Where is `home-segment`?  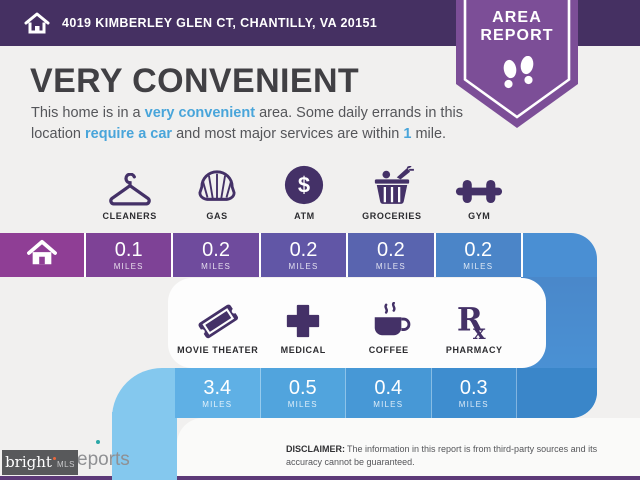 home-segment is located at coordinates (43, 255).